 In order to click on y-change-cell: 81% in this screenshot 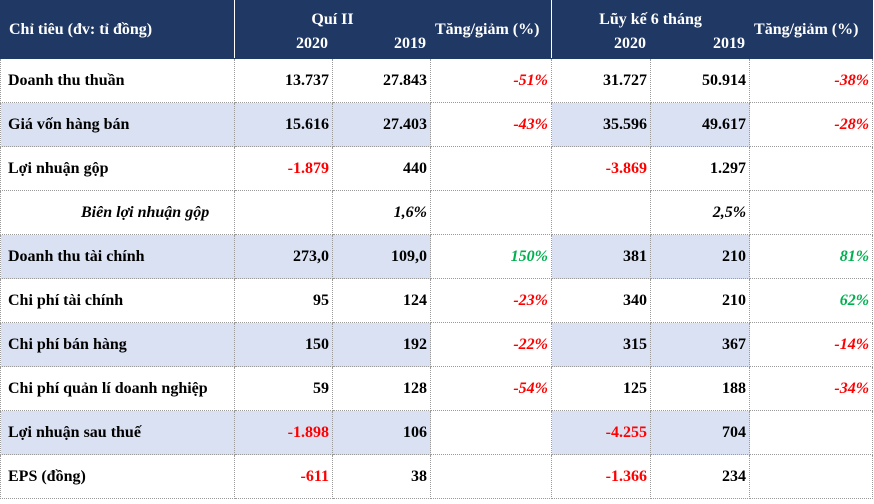, I will do `click(811, 256)`.